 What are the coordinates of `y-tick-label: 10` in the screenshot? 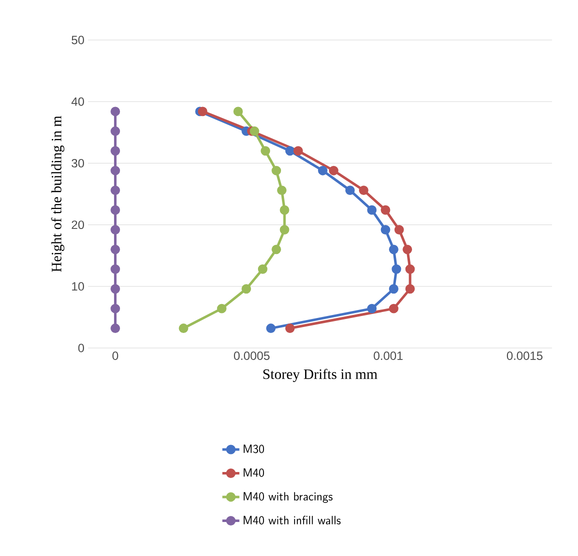 It's located at (78, 286).